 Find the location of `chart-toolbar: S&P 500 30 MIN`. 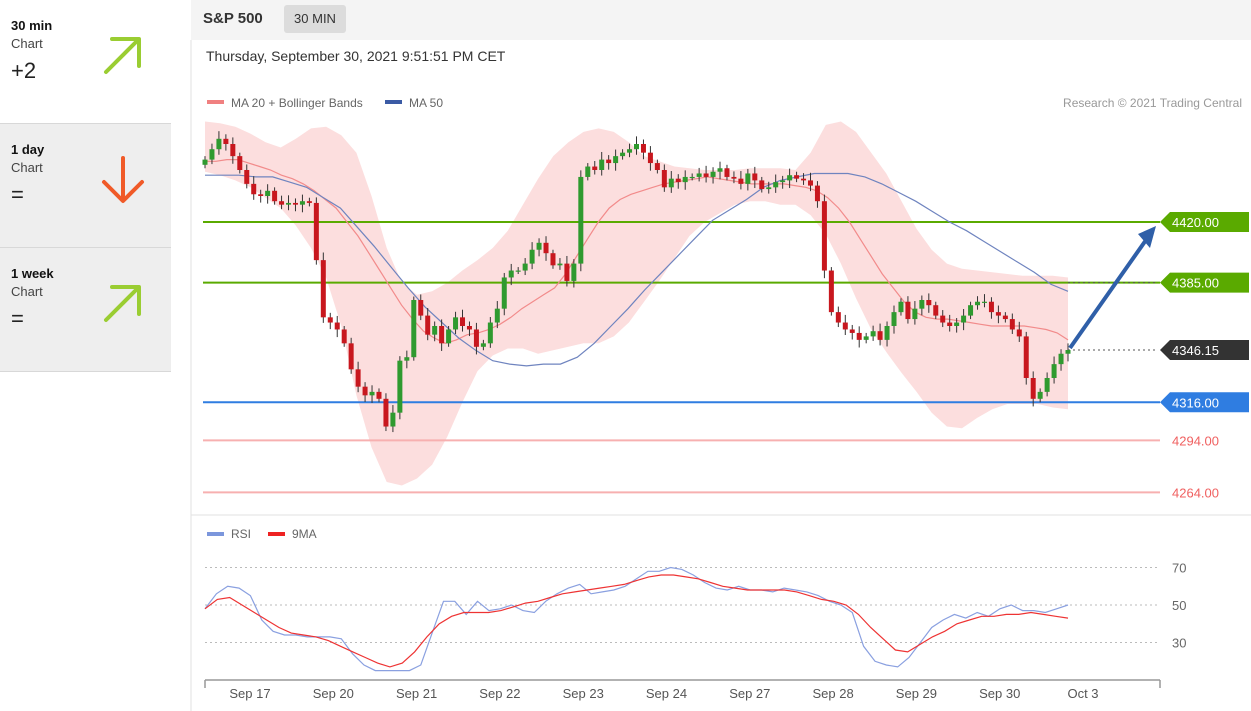

chart-toolbar: S&P 500 30 MIN is located at coordinates (721, 20).